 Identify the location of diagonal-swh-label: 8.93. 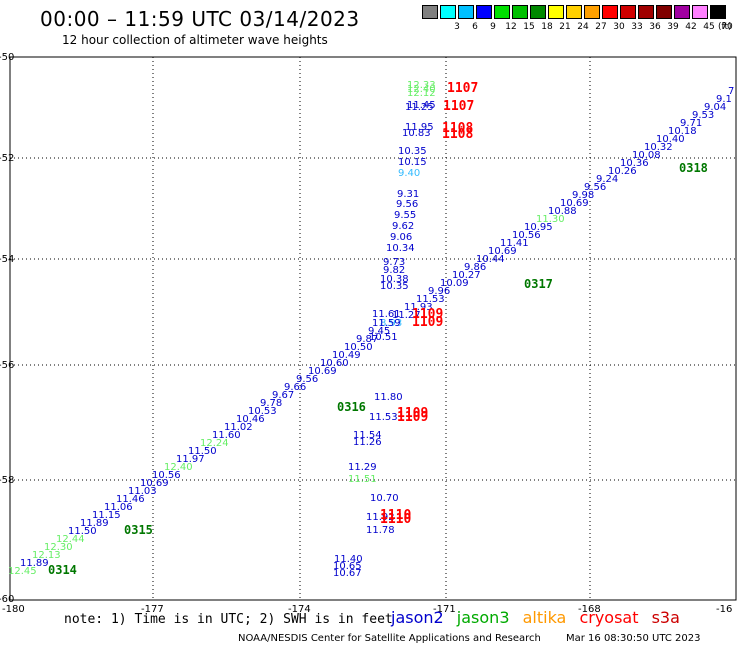
(391, 323).